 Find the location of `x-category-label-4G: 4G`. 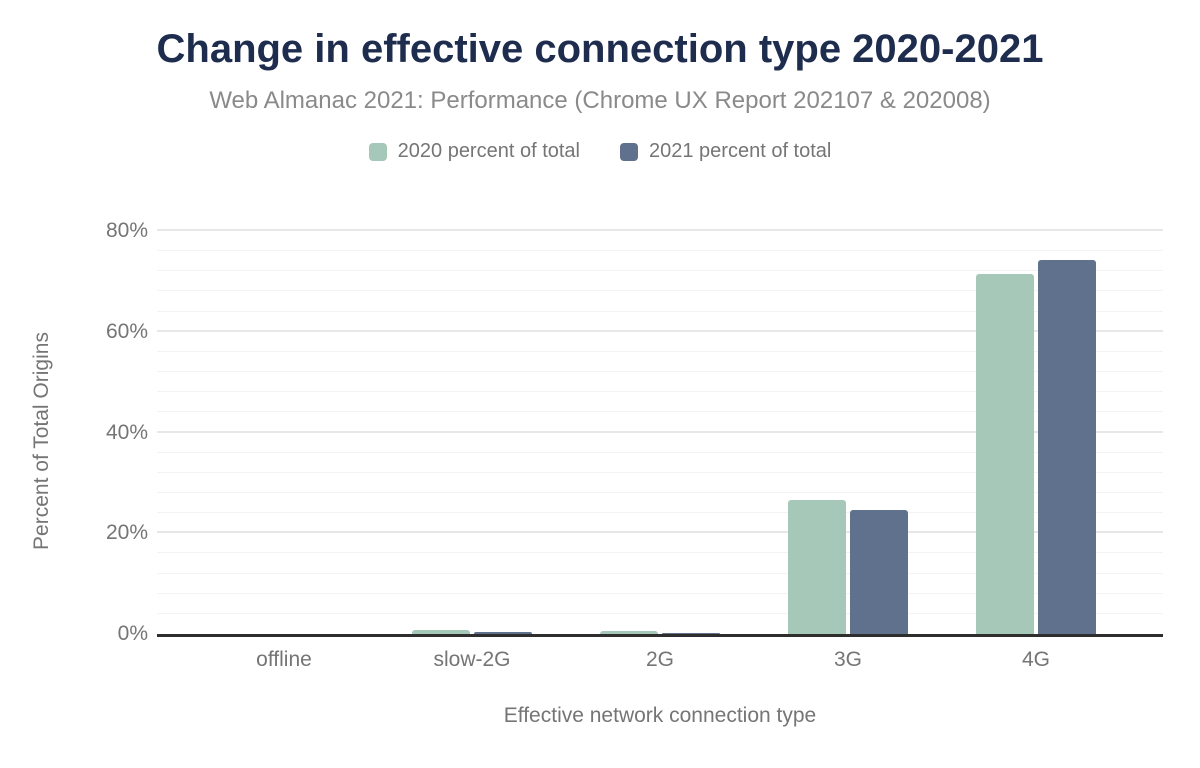

x-category-label-4G: 4G is located at coordinates (1036, 659).